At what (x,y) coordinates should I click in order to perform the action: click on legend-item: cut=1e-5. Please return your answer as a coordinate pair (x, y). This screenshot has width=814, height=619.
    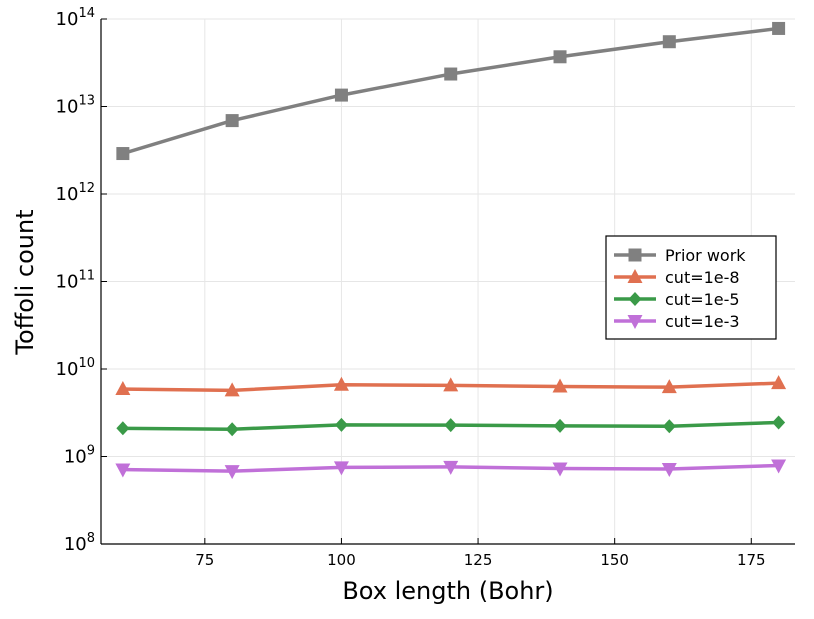
    Looking at the image, I should click on (677, 299).